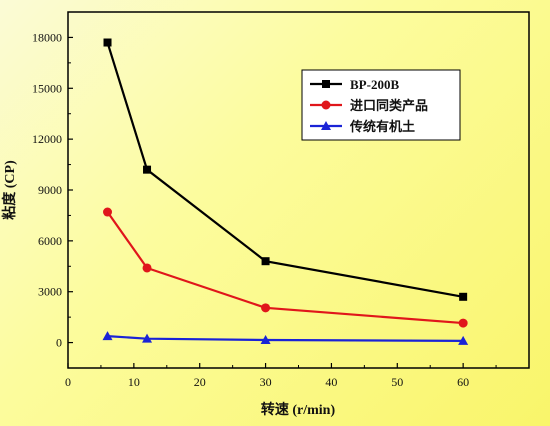 The width and height of the screenshot is (550, 426). What do you see at coordinates (134, 382) in the screenshot?
I see `x-tick-label: 10` at bounding box center [134, 382].